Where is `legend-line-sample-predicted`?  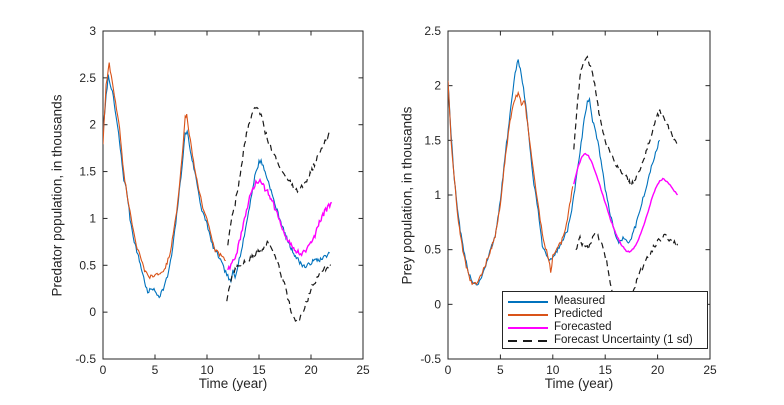
legend-line-sample-predicted is located at coordinates (528, 314).